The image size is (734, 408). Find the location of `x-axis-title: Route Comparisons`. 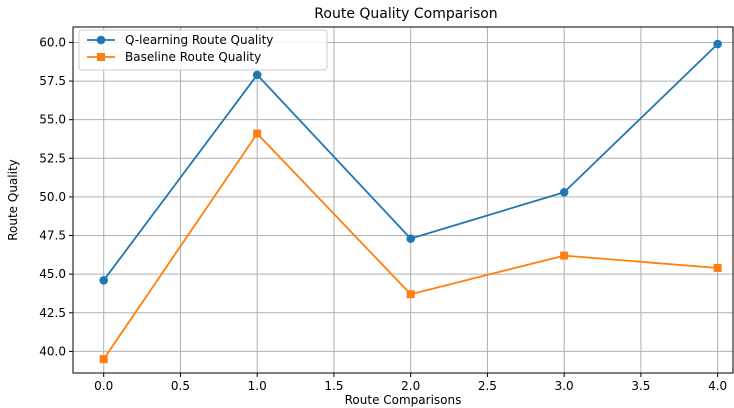

x-axis-title: Route Comparisons is located at coordinates (403, 400).